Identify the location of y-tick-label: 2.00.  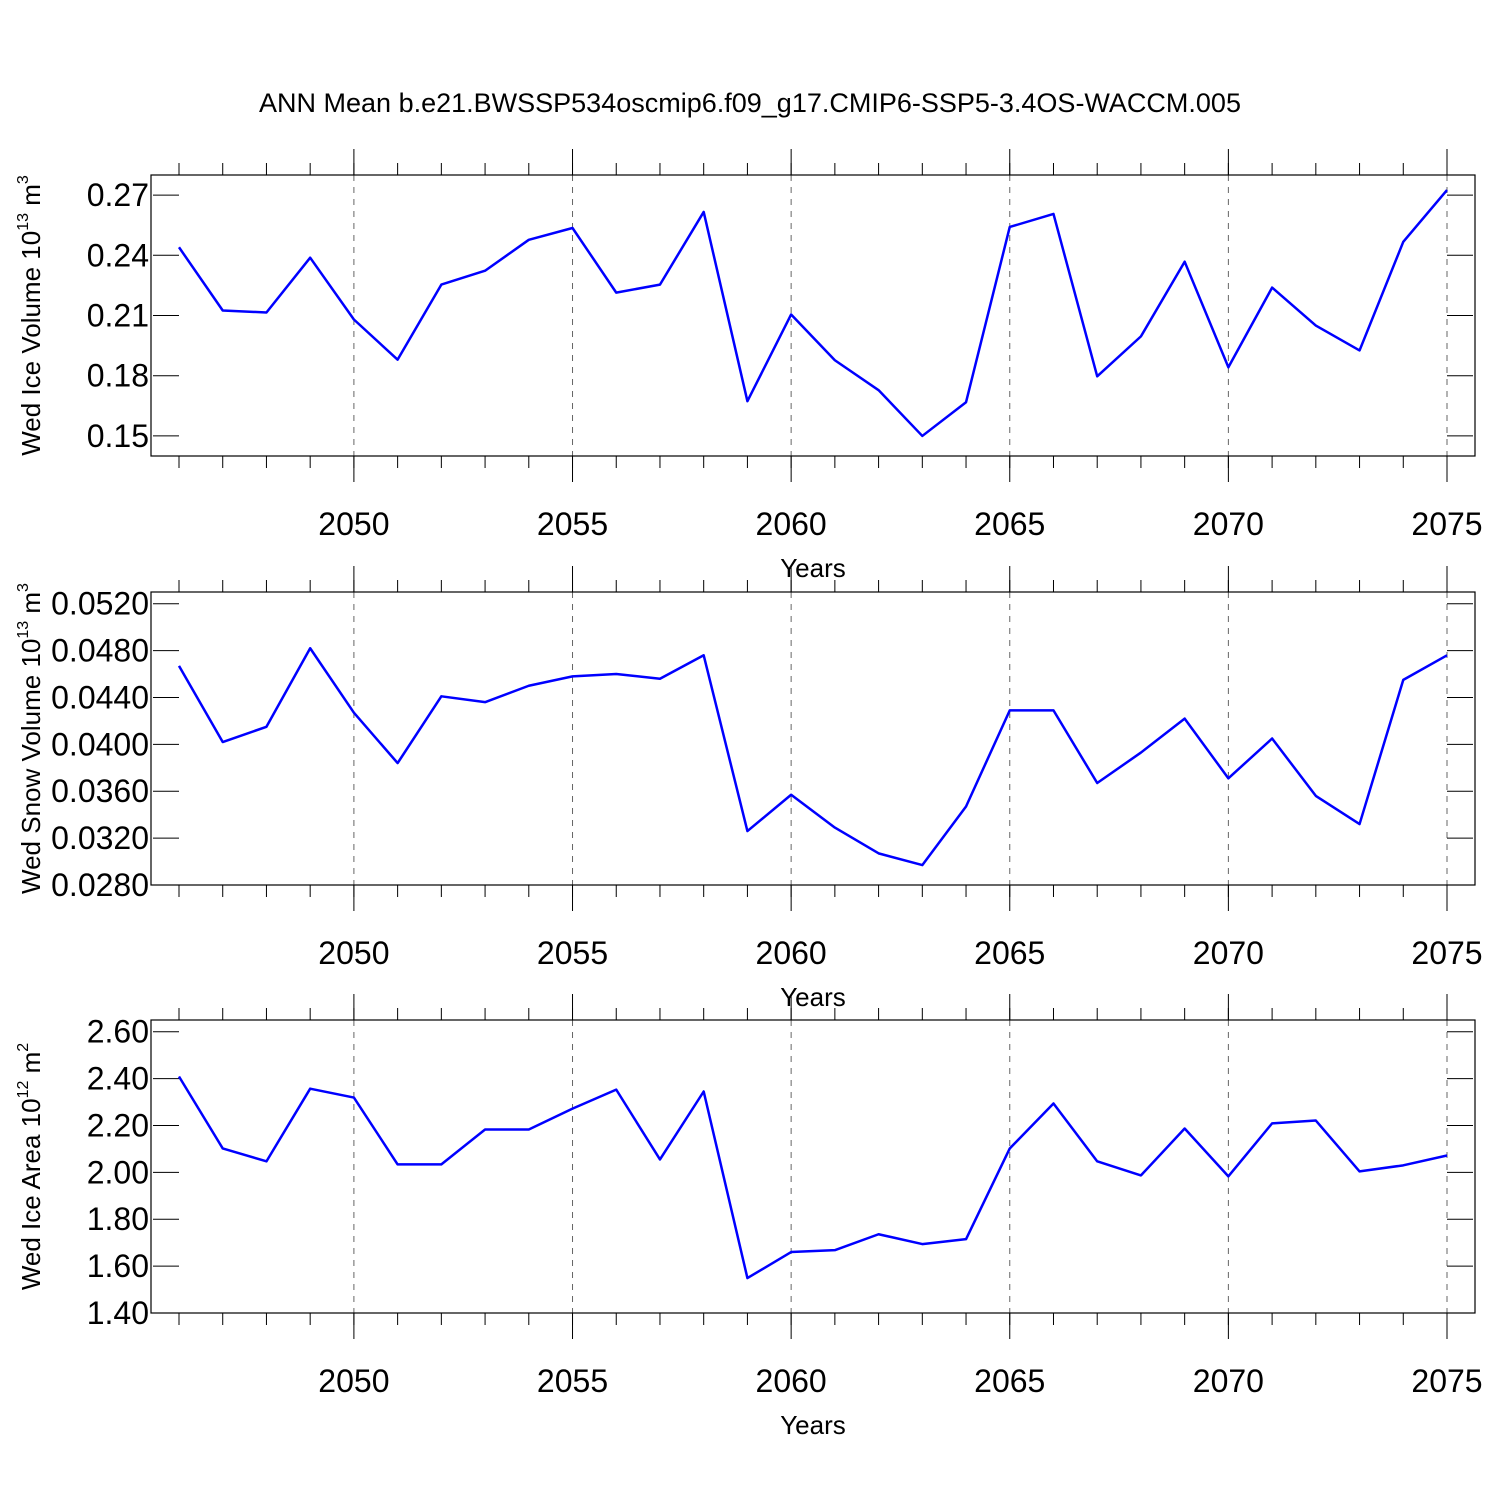
(118, 1172).